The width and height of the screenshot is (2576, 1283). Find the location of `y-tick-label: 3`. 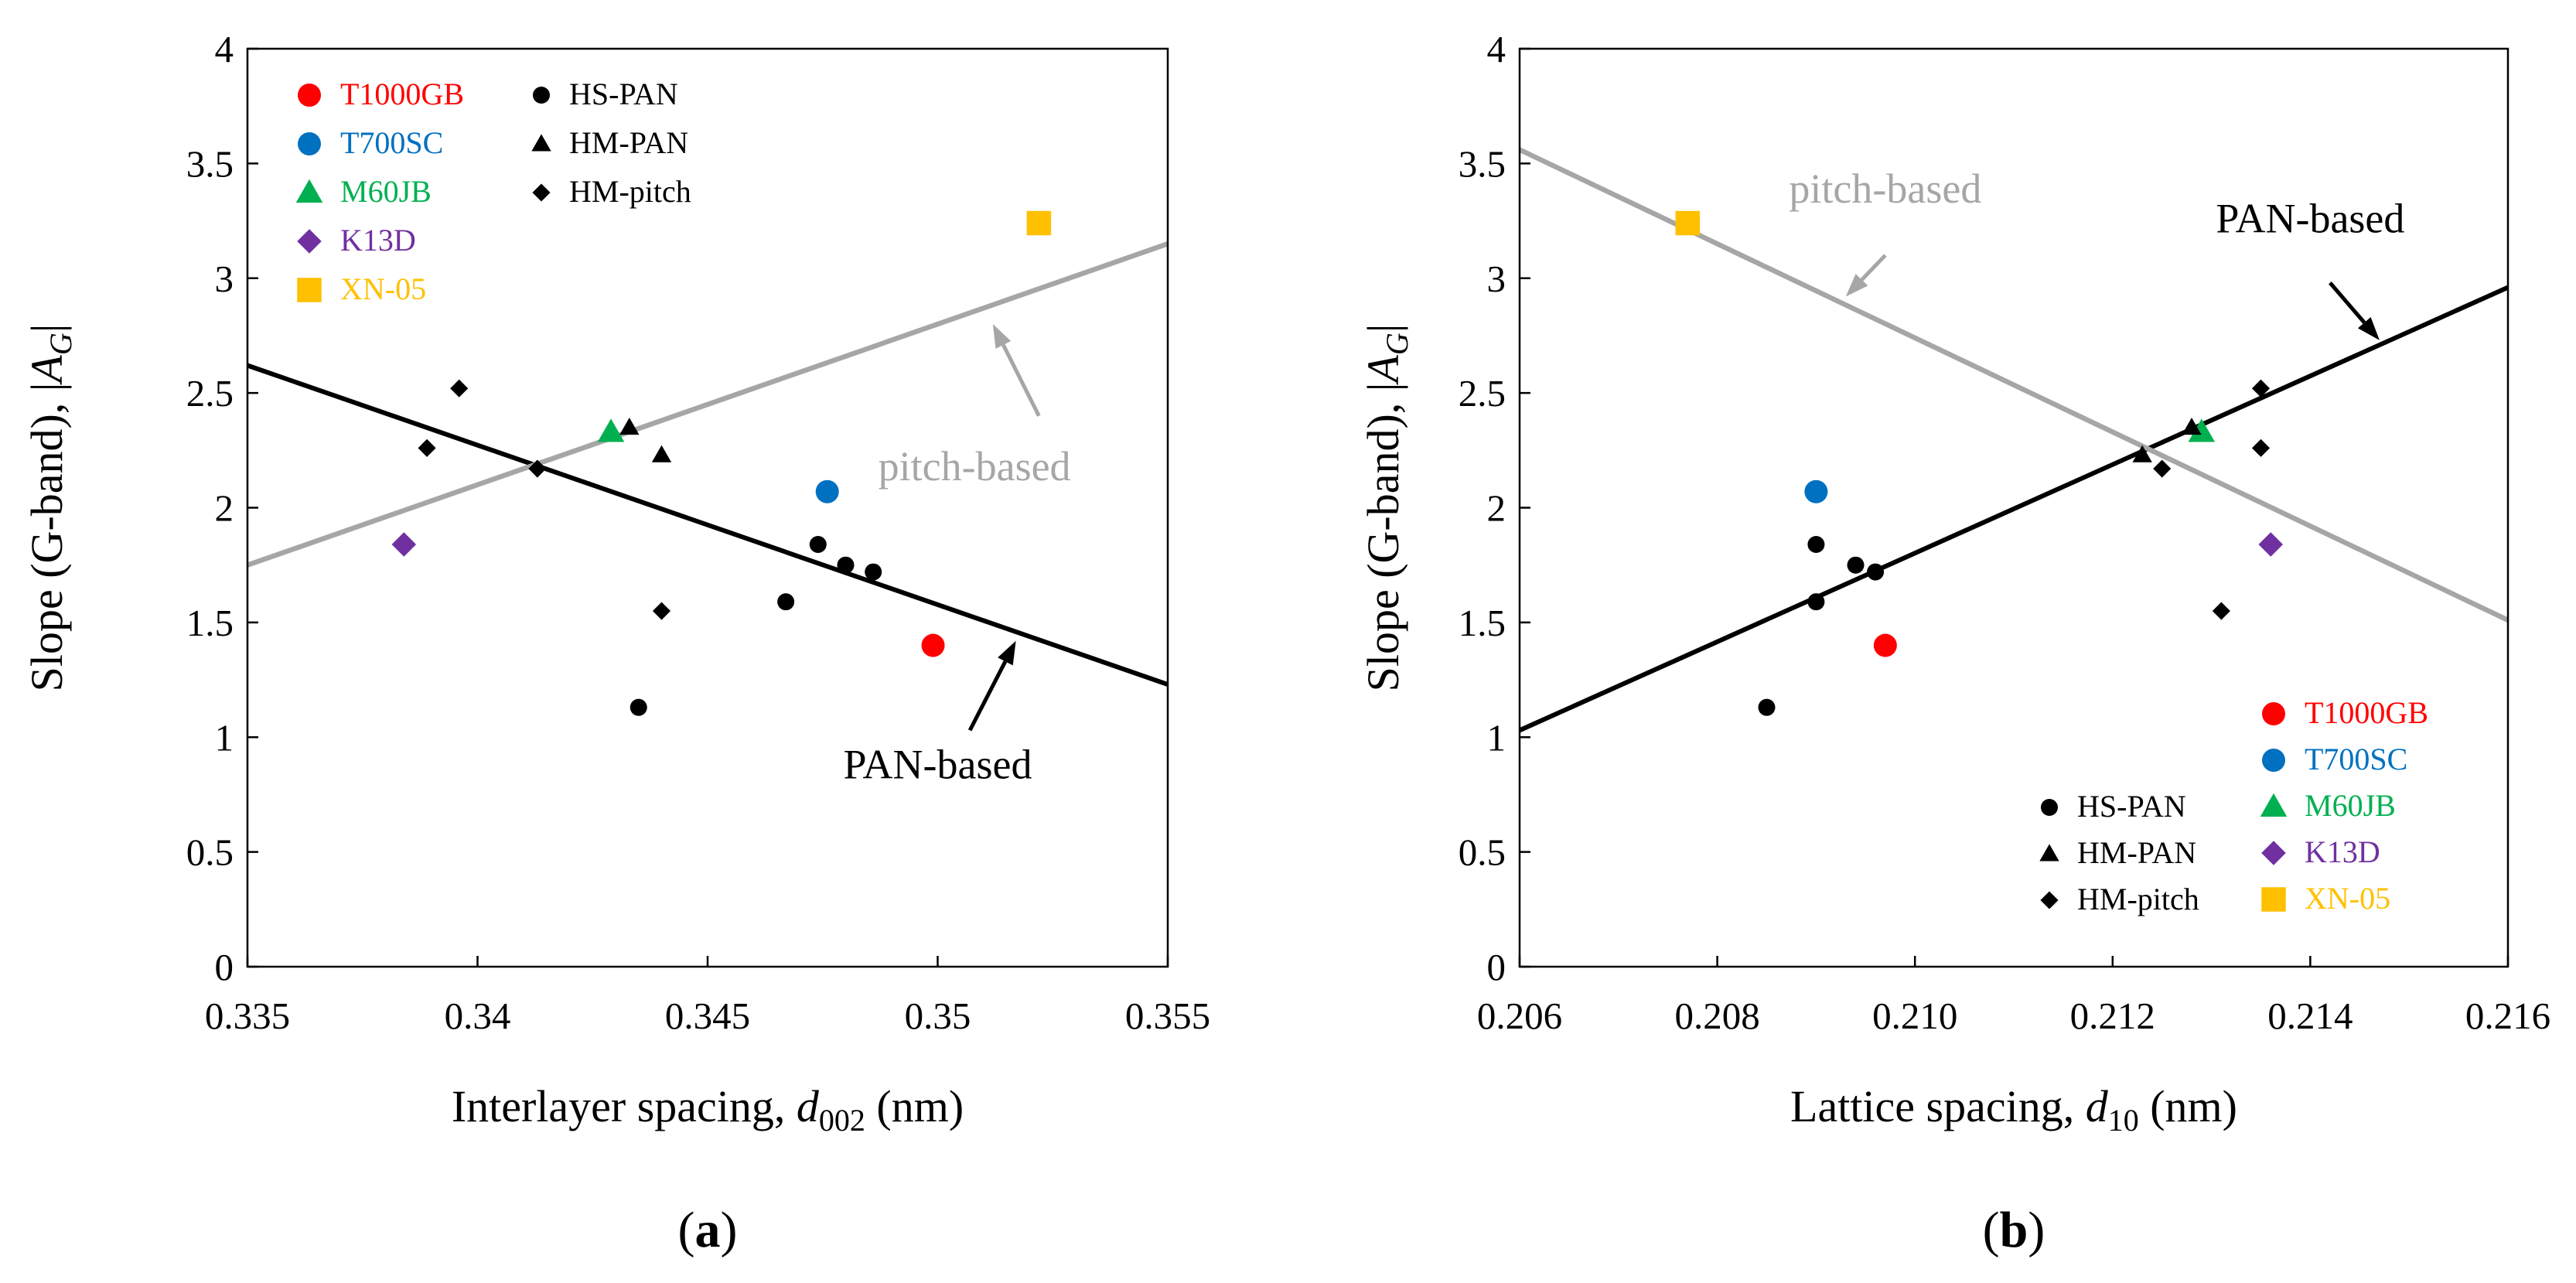

y-tick-label: 3 is located at coordinates (225, 279).